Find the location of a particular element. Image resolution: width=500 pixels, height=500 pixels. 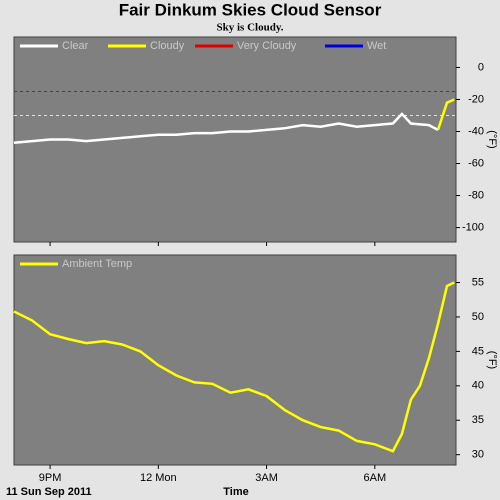

chart-subtitle: Sky is Cloudy. is located at coordinates (250, 28).